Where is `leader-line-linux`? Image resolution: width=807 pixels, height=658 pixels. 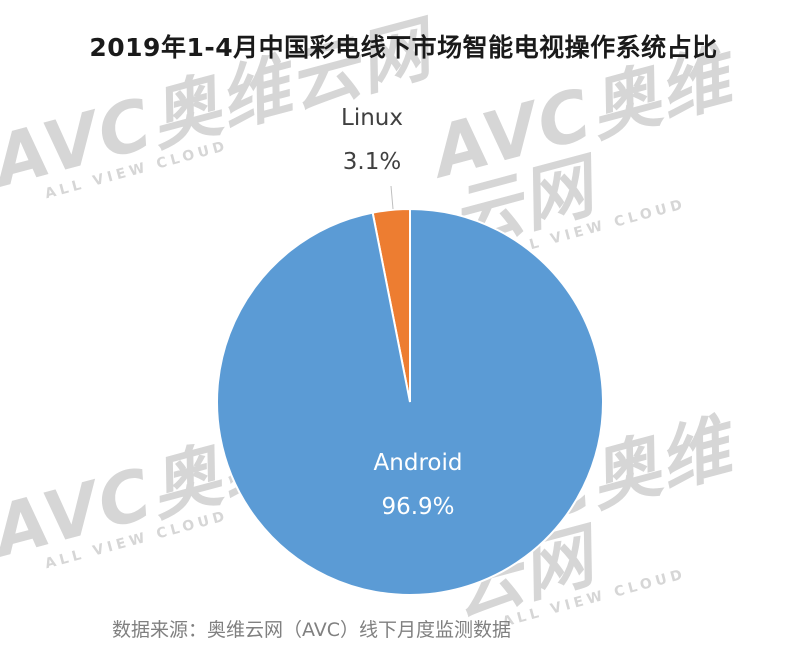 leader-line-linux is located at coordinates (392, 197).